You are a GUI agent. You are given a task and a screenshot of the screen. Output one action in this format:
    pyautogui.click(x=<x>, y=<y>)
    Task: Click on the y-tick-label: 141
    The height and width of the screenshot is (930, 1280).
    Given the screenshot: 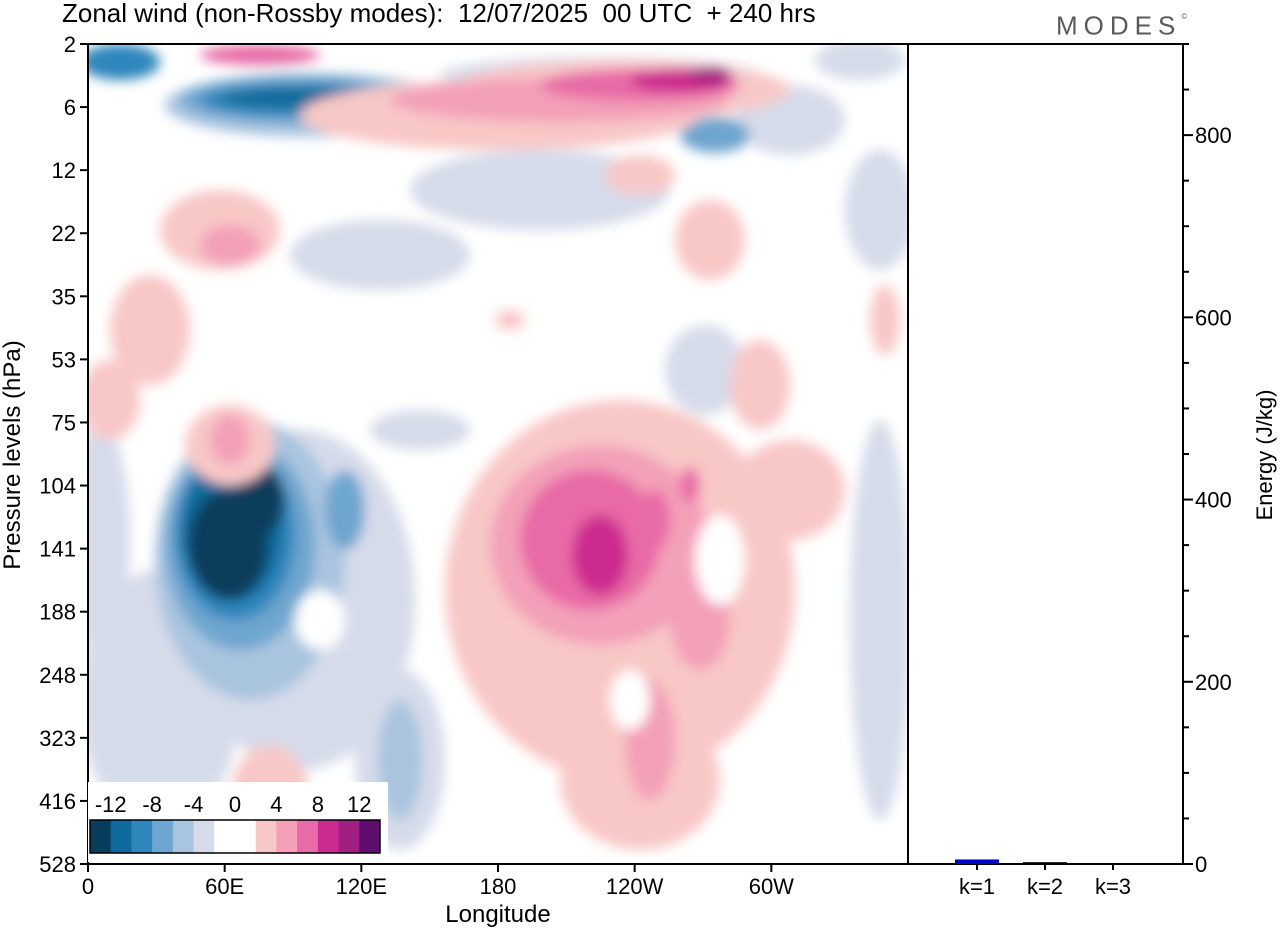 What is the action you would take?
    pyautogui.click(x=57, y=549)
    